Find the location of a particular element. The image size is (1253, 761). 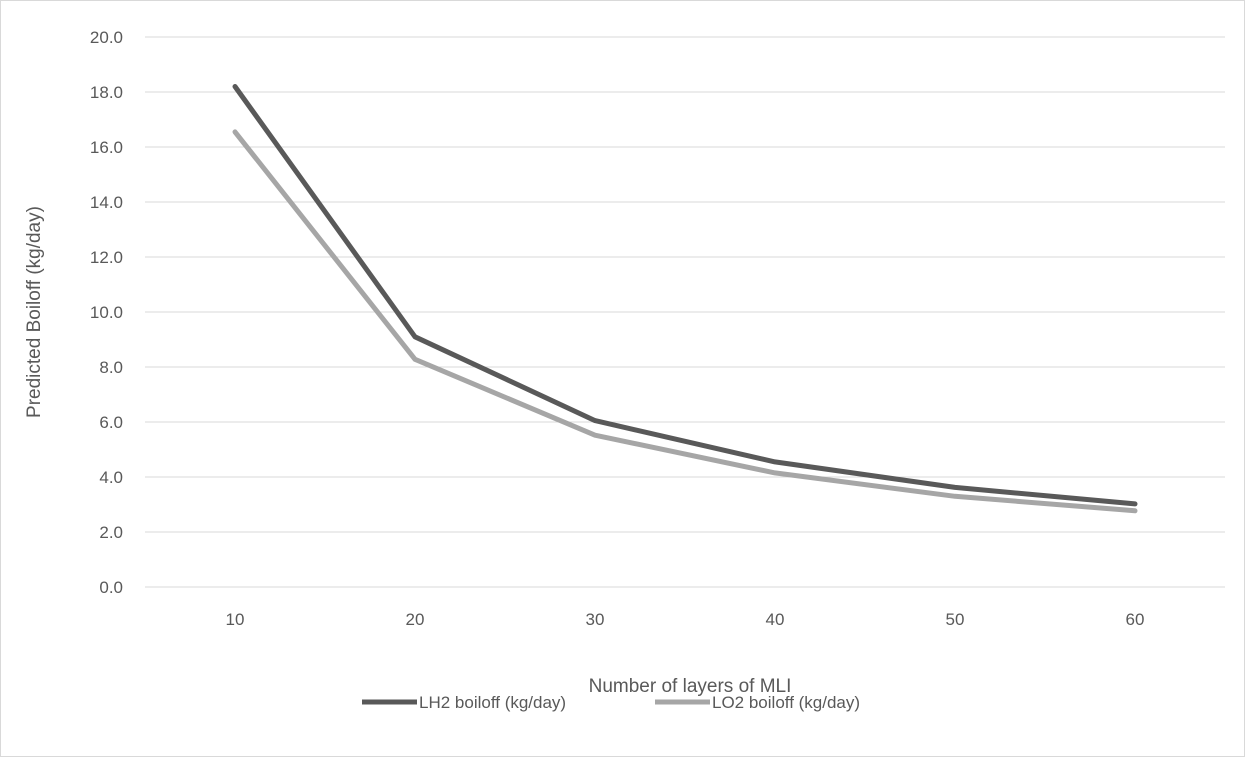

y-tick-label: 0.0 is located at coordinates (111, 587).